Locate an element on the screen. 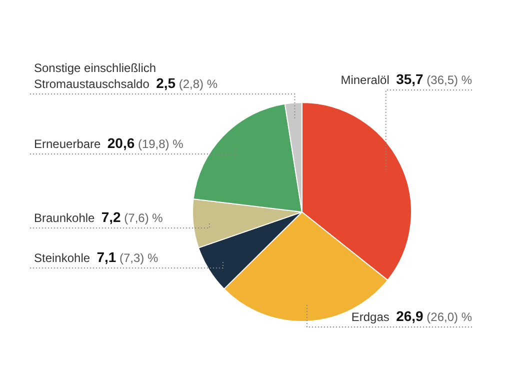 The width and height of the screenshot is (512, 384). slice-label: Erdgas is located at coordinates (373, 317).